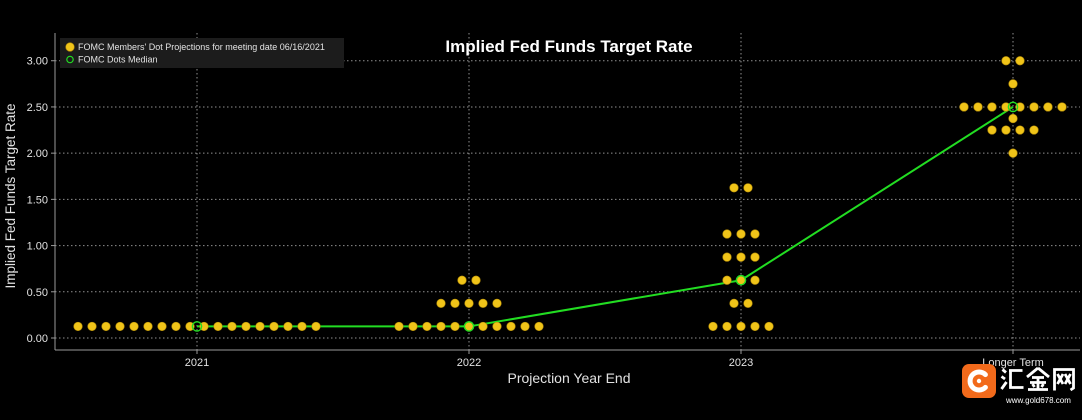 Image resolution: width=1082 pixels, height=420 pixels. What do you see at coordinates (741, 363) in the screenshot?
I see `x-tick-label-2023: 2023` at bounding box center [741, 363].